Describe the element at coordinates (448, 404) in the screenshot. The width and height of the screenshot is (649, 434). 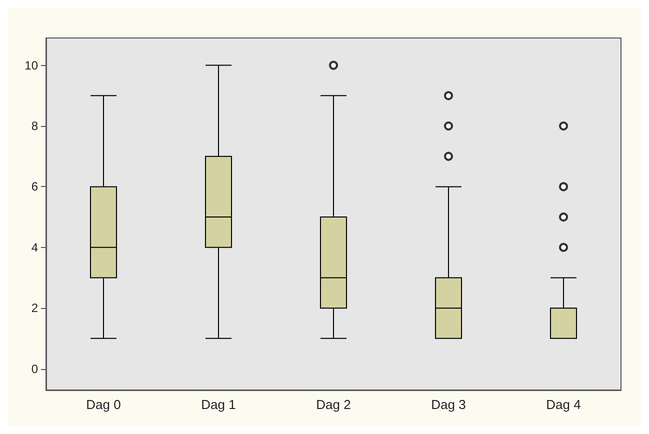
I see `x-tick-label: Dag 3` at that location.